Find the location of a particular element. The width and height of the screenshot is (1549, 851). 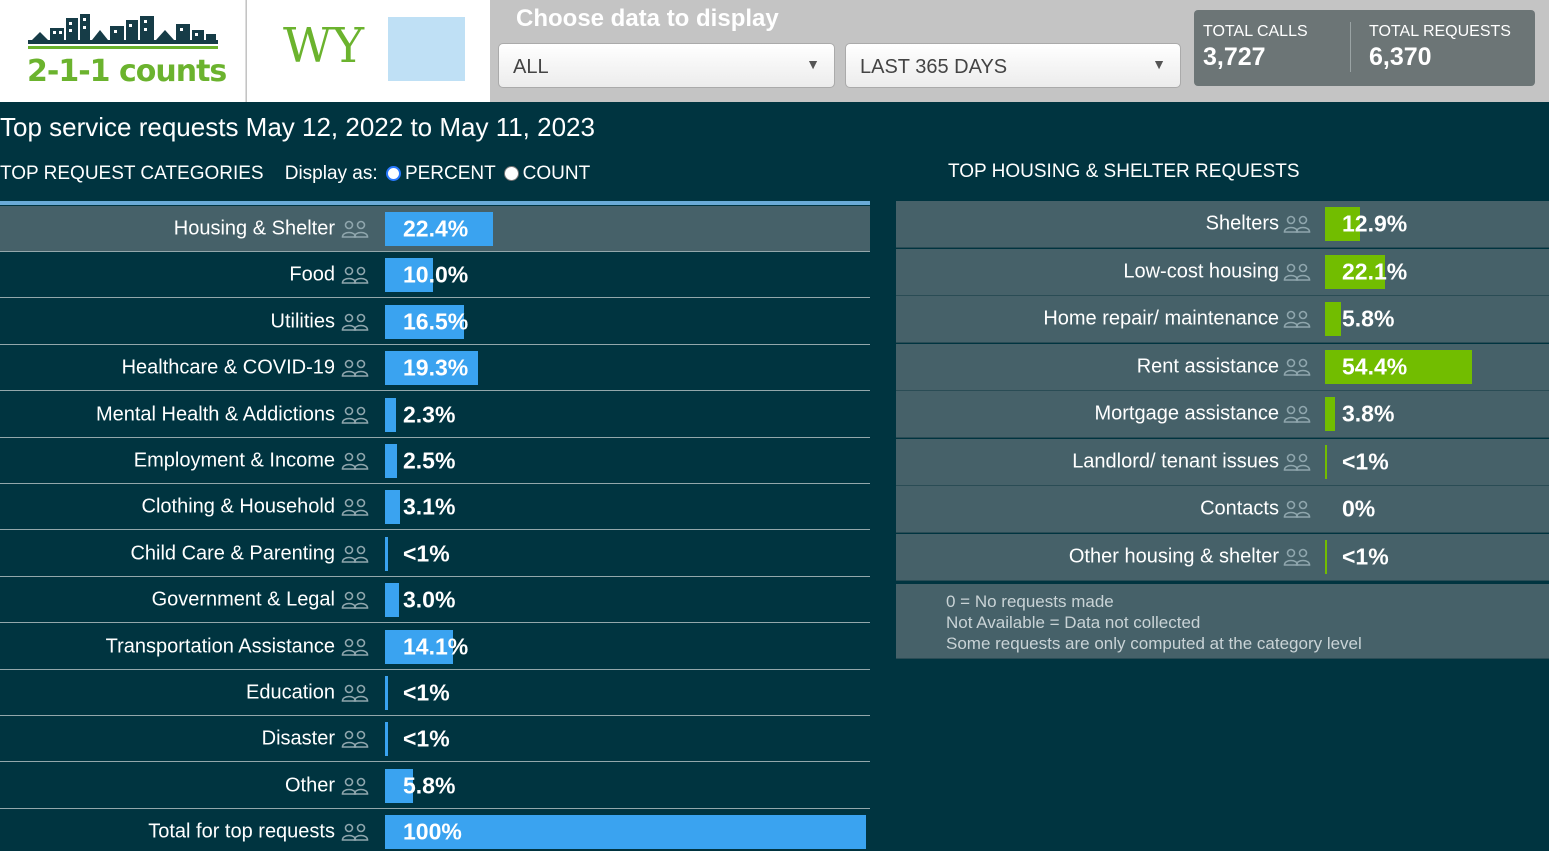

total-requests-label: TOTAL REQUESTS is located at coordinates (1440, 31).